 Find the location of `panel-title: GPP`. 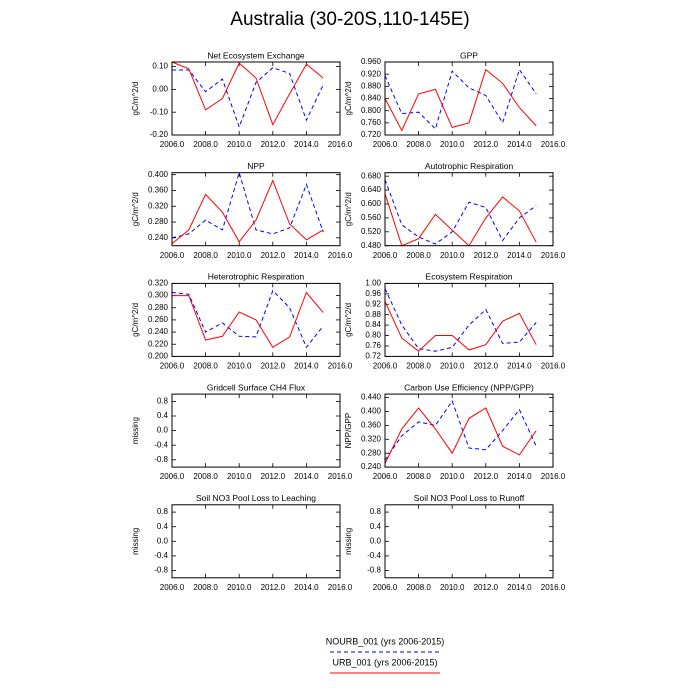

panel-title: GPP is located at coordinates (469, 55).